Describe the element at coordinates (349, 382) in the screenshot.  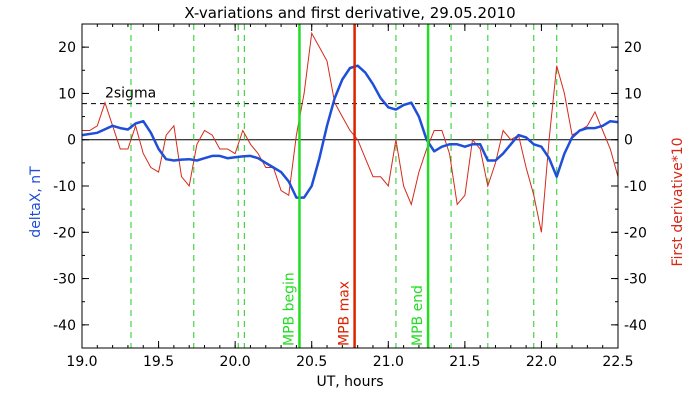
I see `x-axis-title: UT, hours` at that location.